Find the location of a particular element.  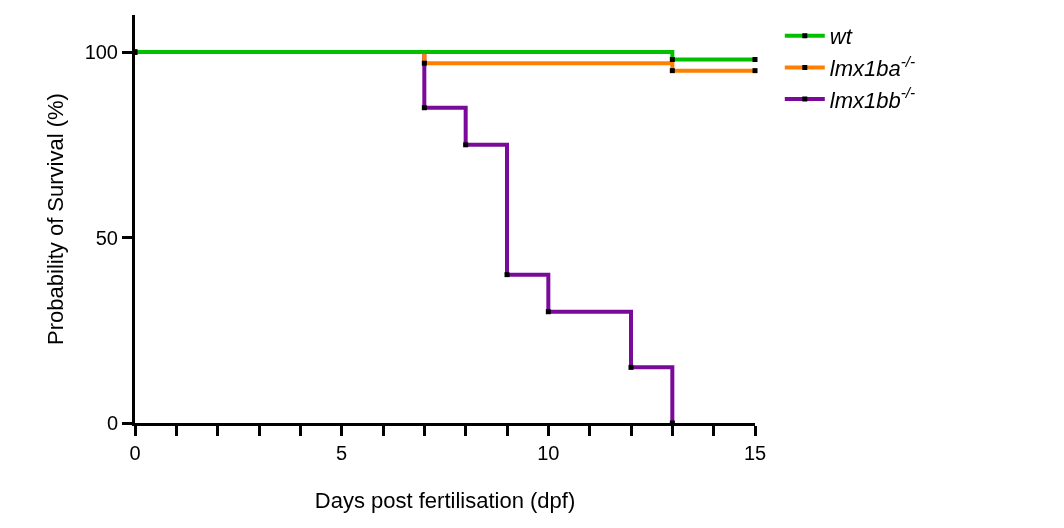

y-tick-label: 0 is located at coordinates (112, 423).